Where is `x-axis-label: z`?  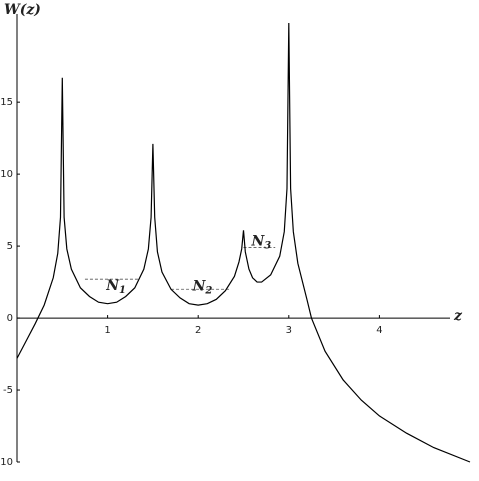
x-axis-label: z is located at coordinates (458, 316).